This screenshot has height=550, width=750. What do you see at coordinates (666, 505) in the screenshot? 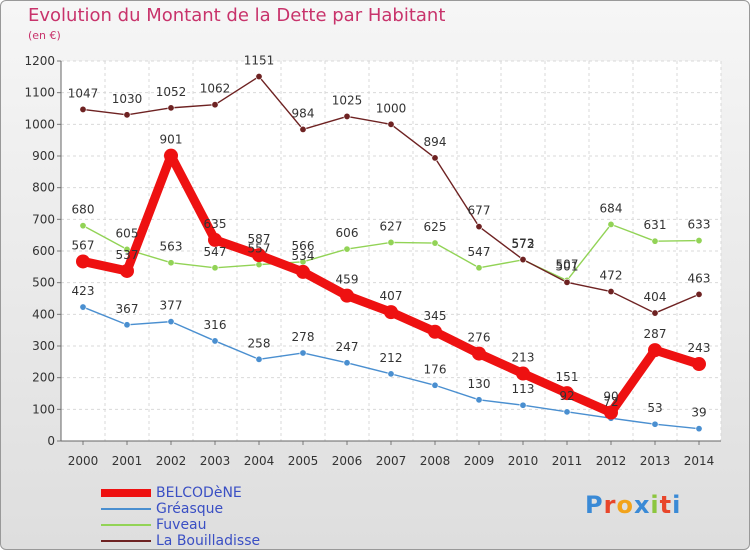
I see `logo-letter: t` at bounding box center [666, 505].